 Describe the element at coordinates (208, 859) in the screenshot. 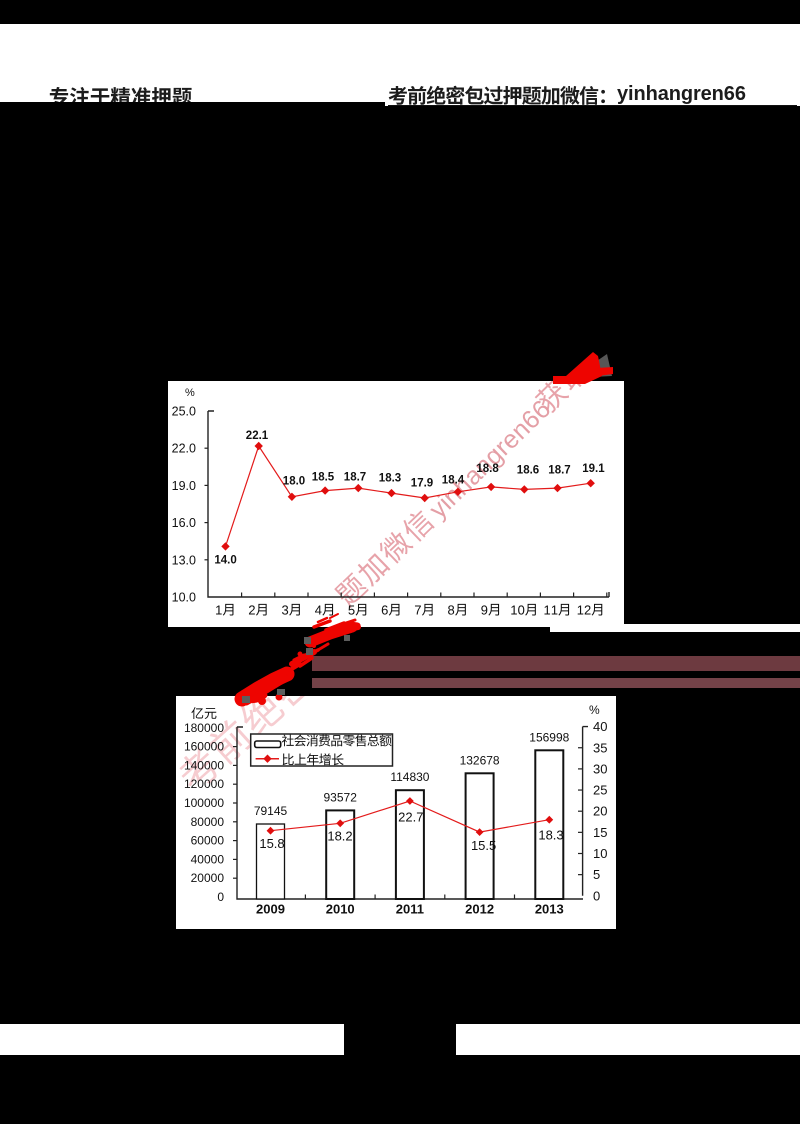

I see `svg-text: 40000` at that location.